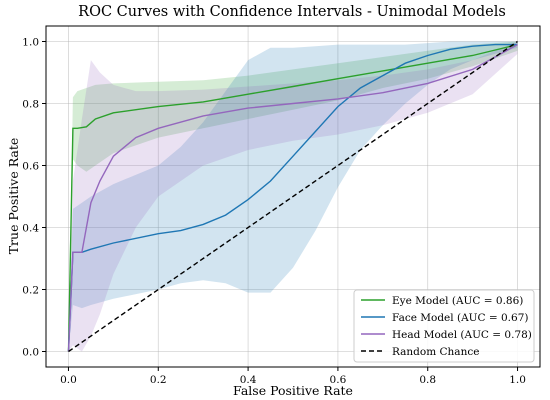 This screenshot has width=550, height=400. I want to click on x-axis-label: False Positive Rate, so click(293, 390).